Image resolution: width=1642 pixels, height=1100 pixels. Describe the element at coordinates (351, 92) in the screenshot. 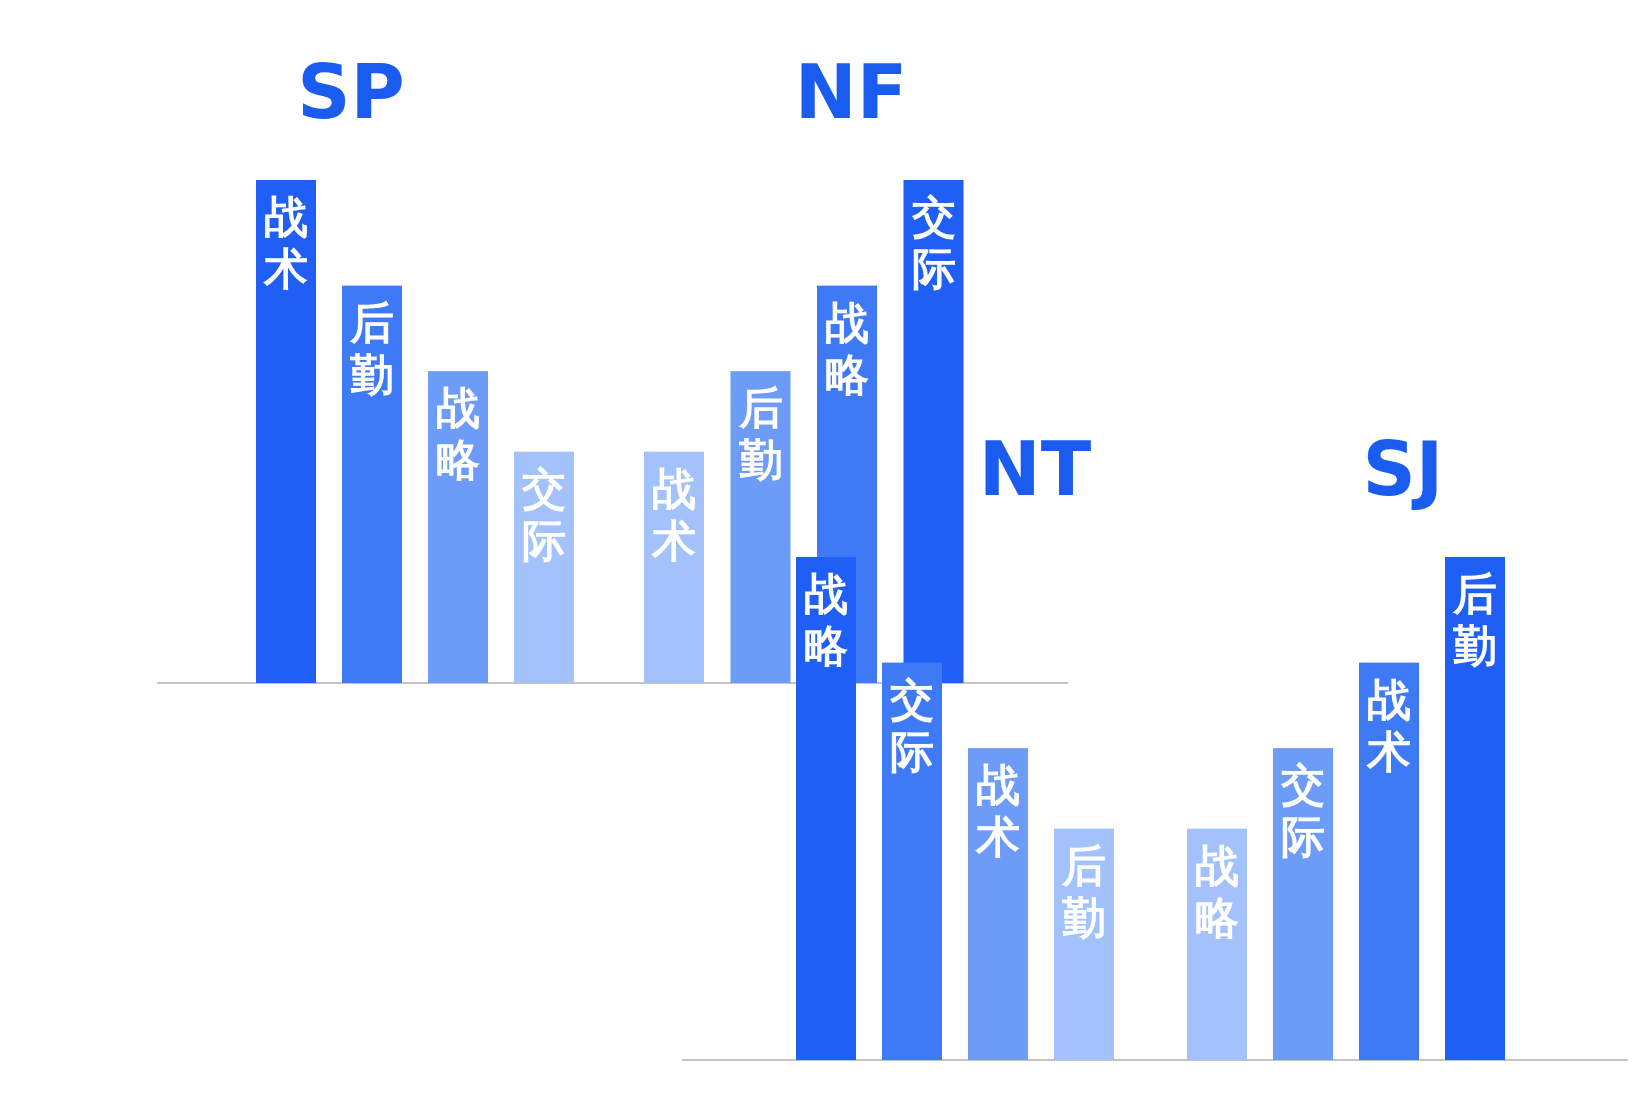

I see `chart-title: SP` at that location.